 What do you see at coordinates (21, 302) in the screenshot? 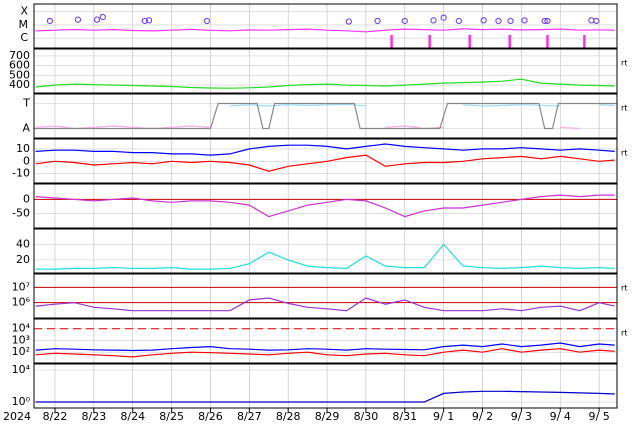
I see `y-tick-label: 10⁶` at bounding box center [21, 302].